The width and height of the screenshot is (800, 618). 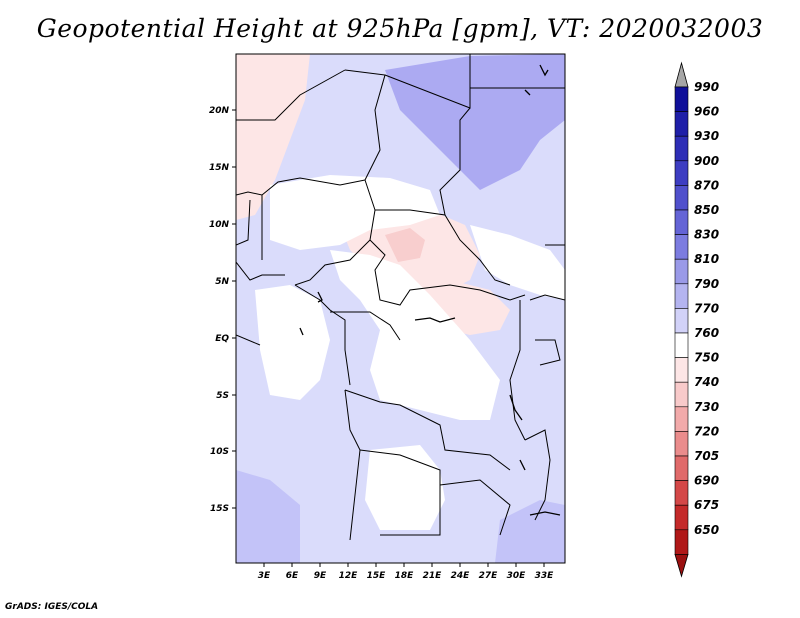 I want to click on lat-tick-label: 10N, so click(x=219, y=225).